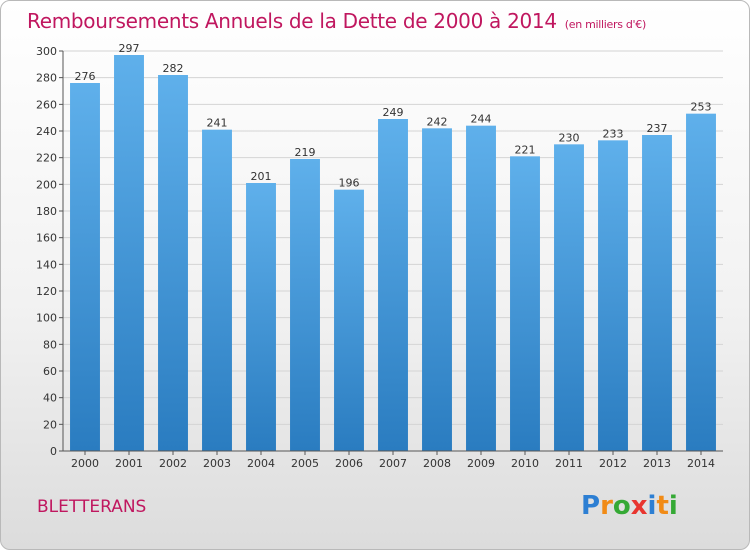 The width and height of the screenshot is (750, 550). I want to click on bar-2011, so click(569, 298).